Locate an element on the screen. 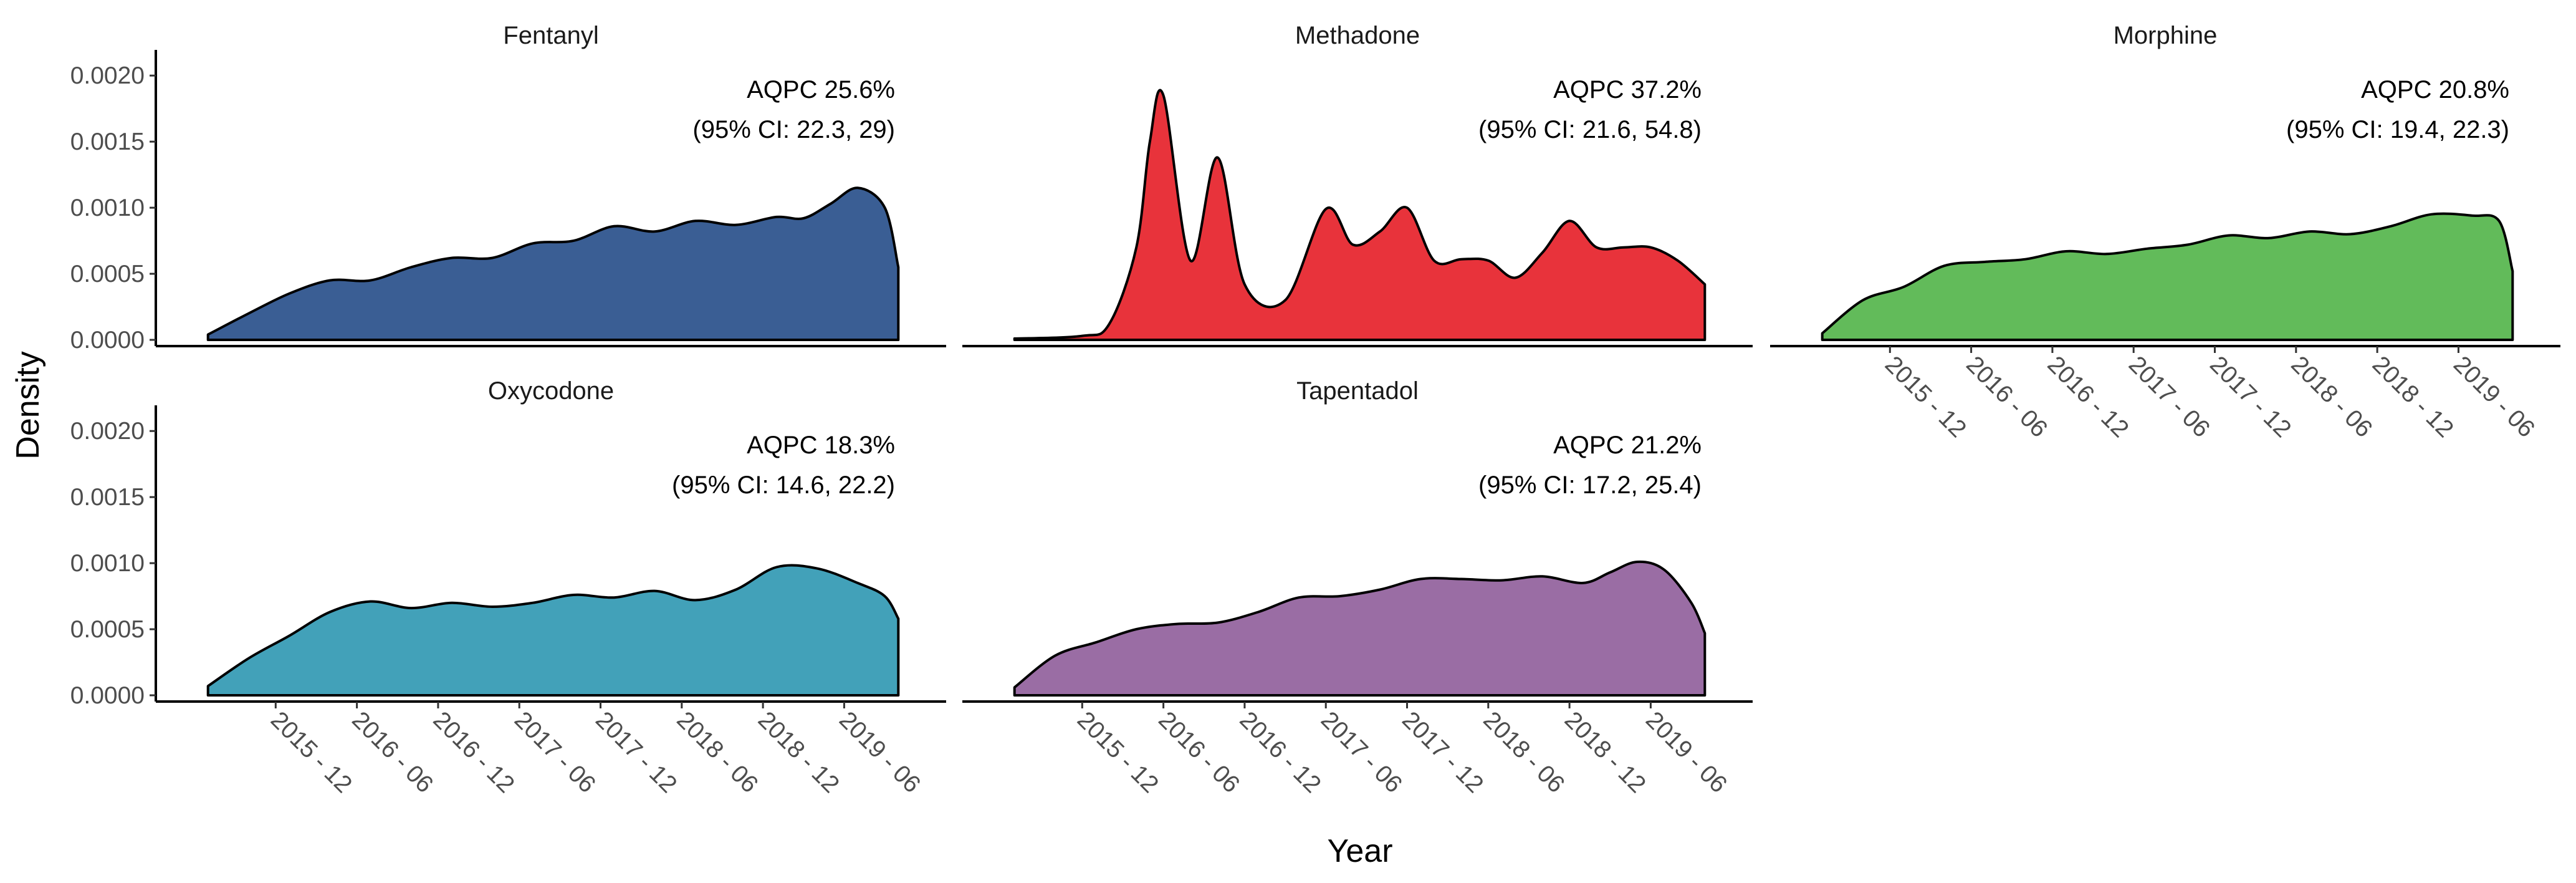 This screenshot has height=883, width=2576. panel-title: Fentanyl is located at coordinates (550, 36).